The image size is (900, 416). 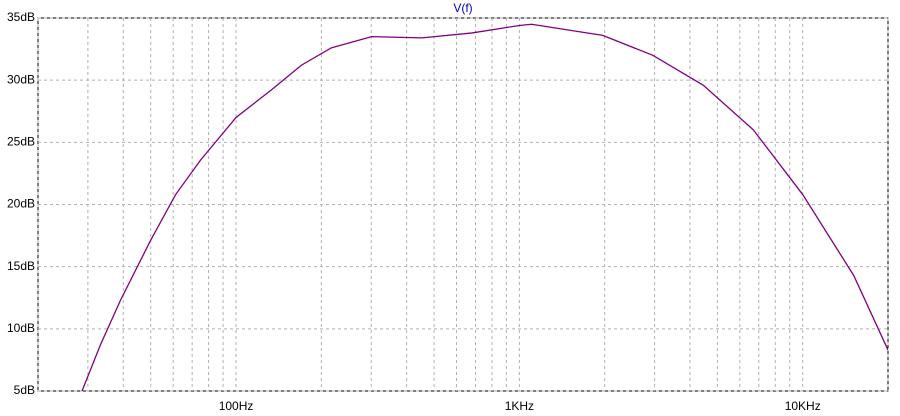 I want to click on chart-title: V(f), so click(x=462, y=8).